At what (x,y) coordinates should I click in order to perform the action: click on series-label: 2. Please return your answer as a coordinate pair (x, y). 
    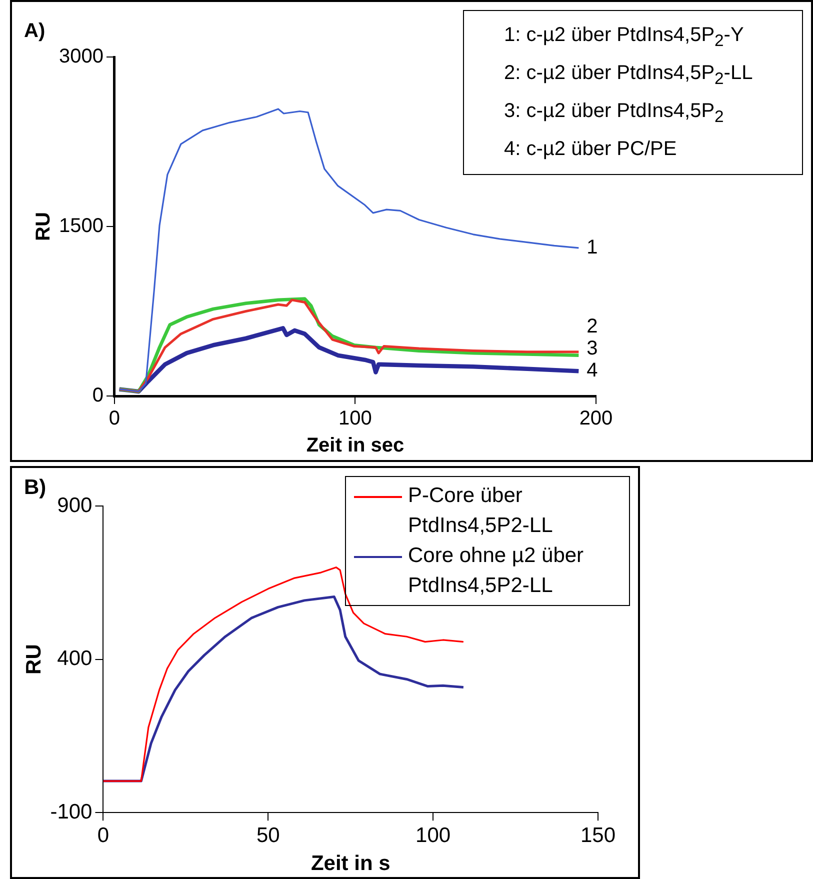
    Looking at the image, I should click on (592, 327).